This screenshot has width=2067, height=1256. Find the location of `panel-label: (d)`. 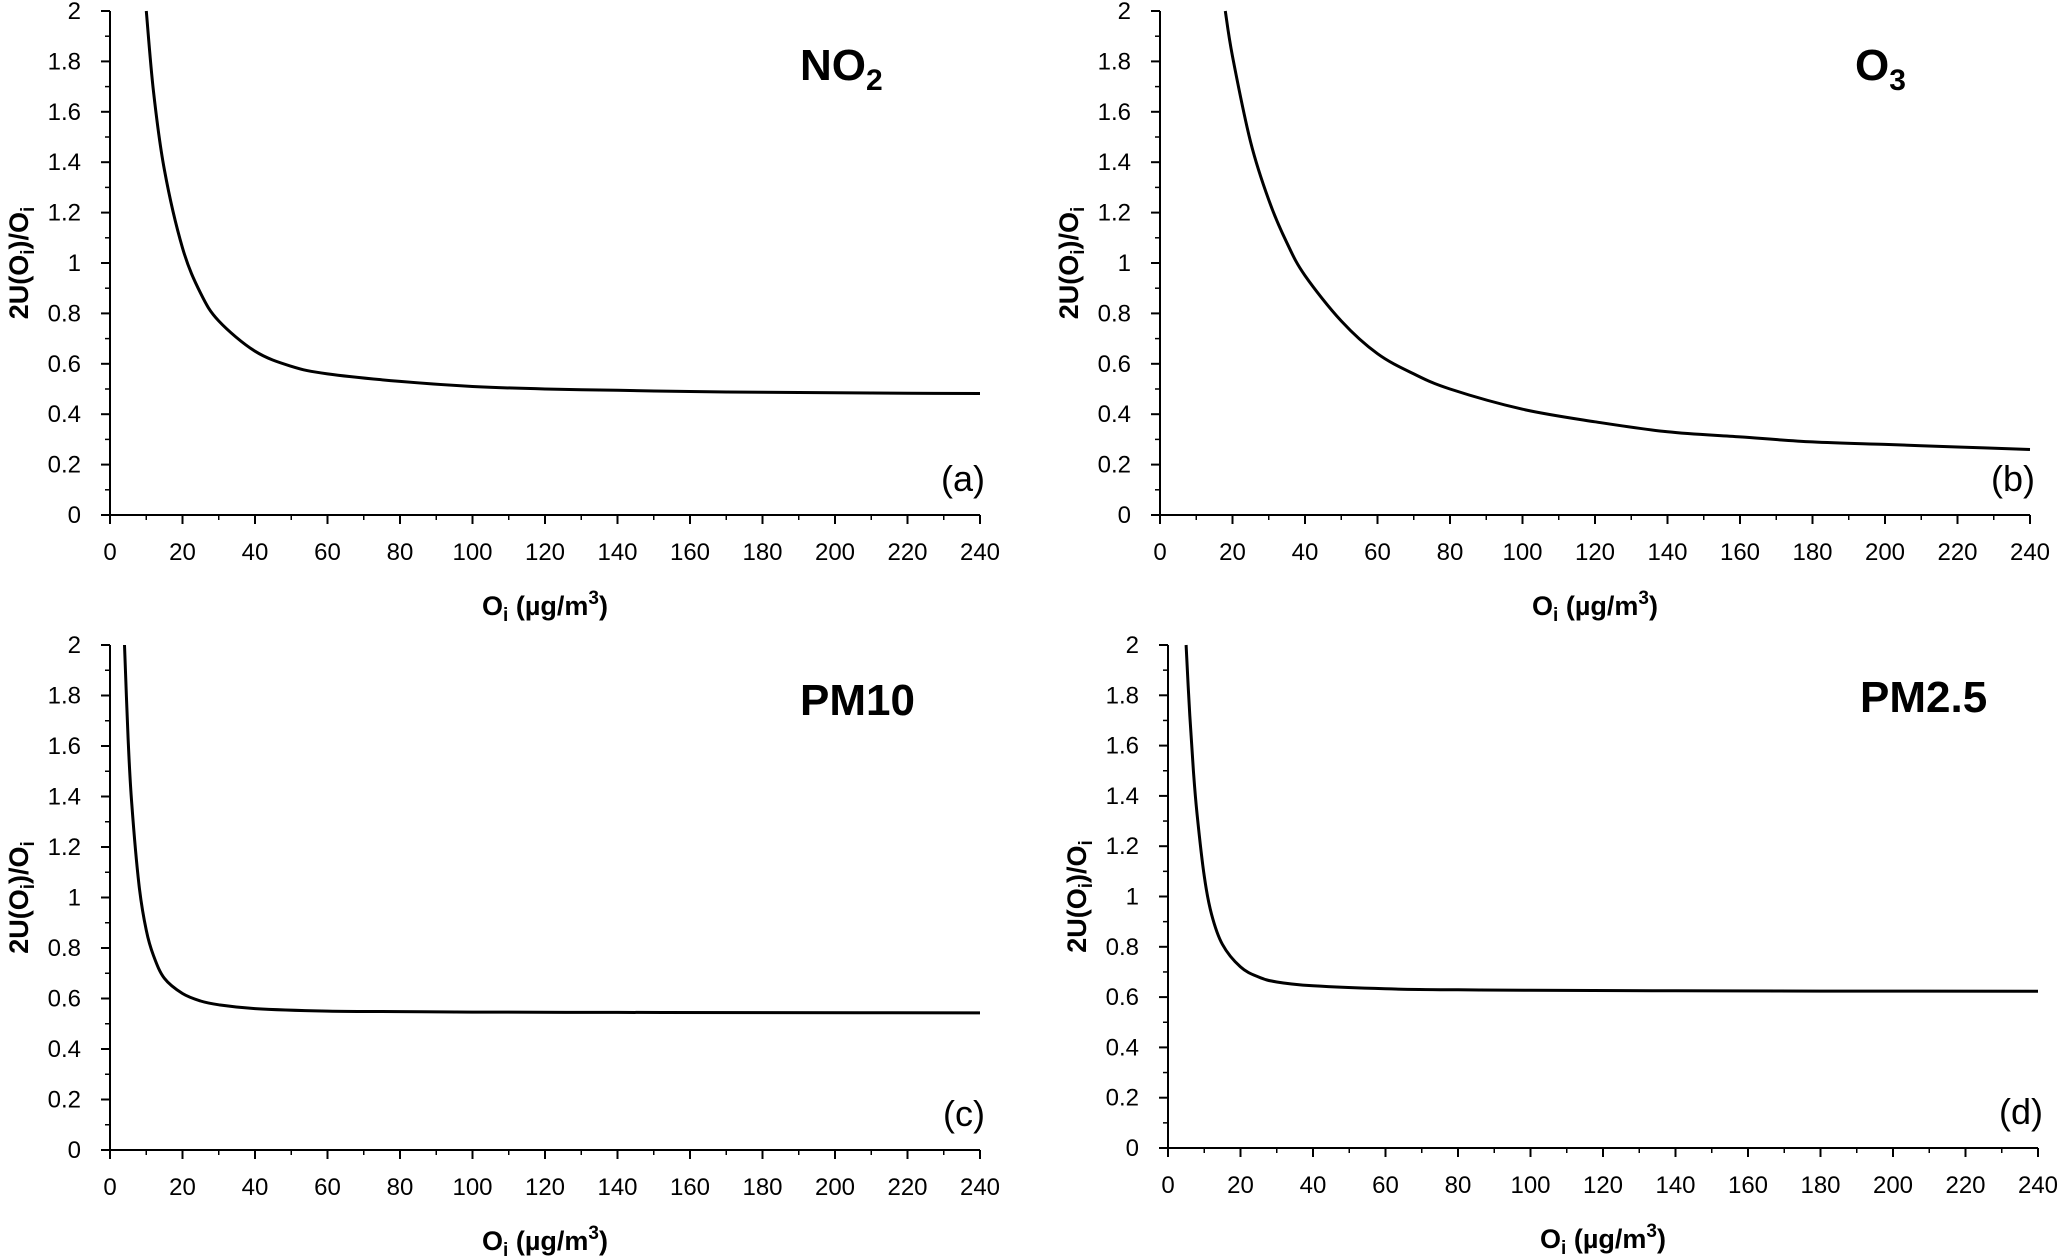

panel-label: (d) is located at coordinates (2021, 1111).